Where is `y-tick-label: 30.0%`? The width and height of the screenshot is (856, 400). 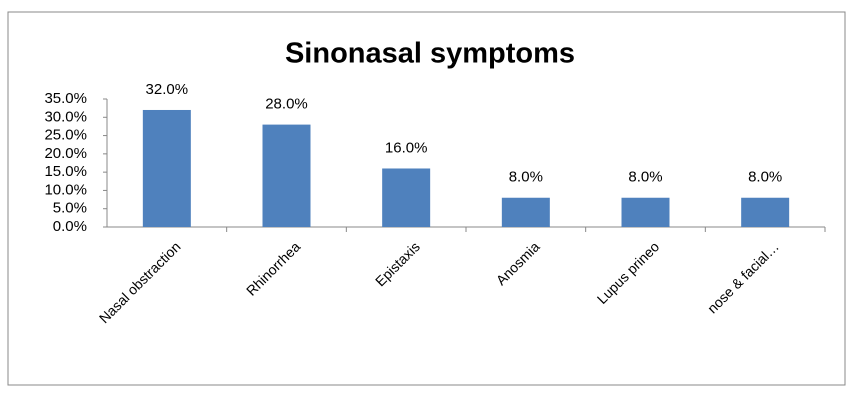 y-tick-label: 30.0% is located at coordinates (65, 116).